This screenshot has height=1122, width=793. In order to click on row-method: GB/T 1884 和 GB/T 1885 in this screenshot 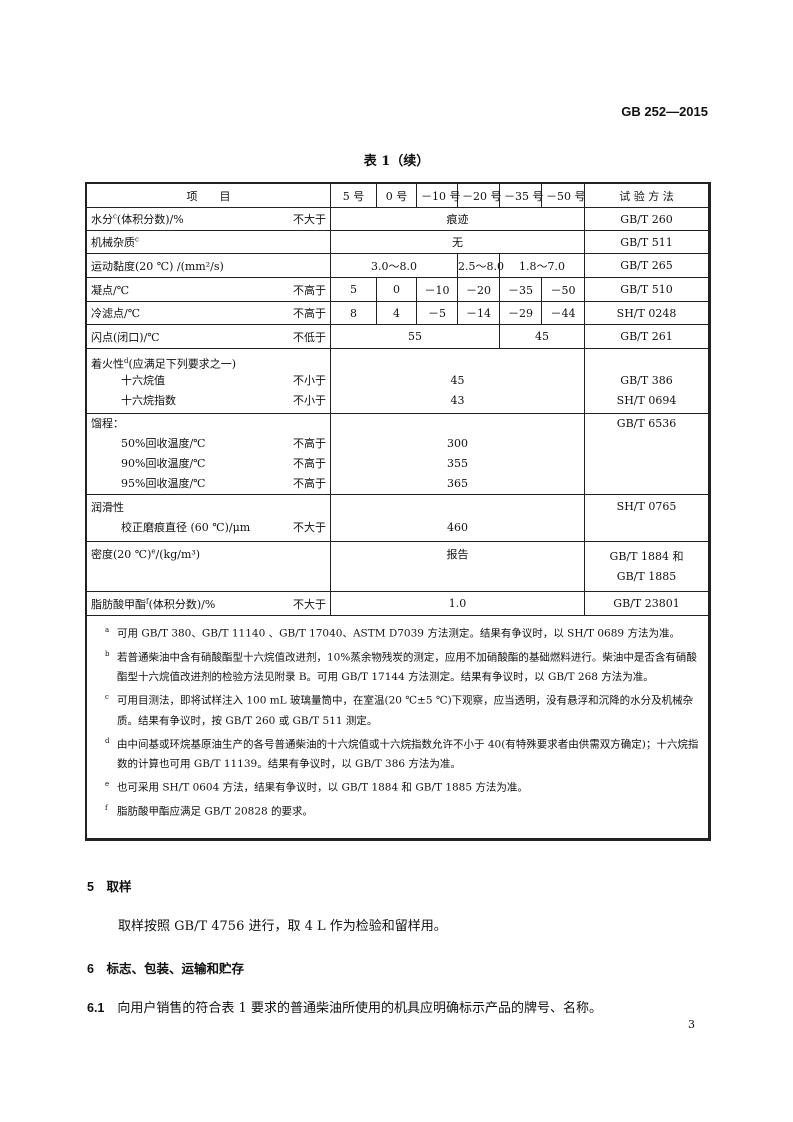, I will do `click(646, 566)`.